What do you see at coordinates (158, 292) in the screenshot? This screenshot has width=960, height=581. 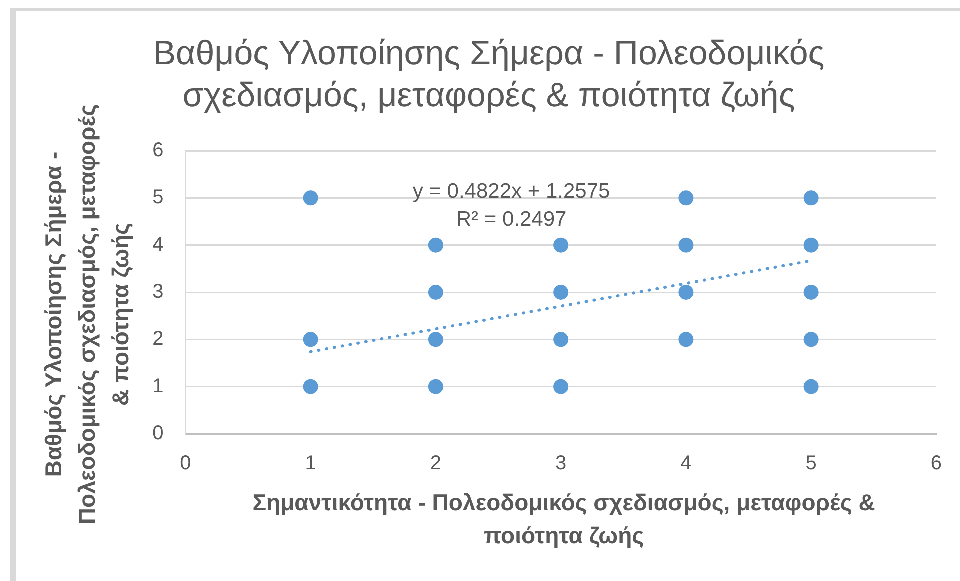 I see `y-tick-label: 3` at bounding box center [158, 292].